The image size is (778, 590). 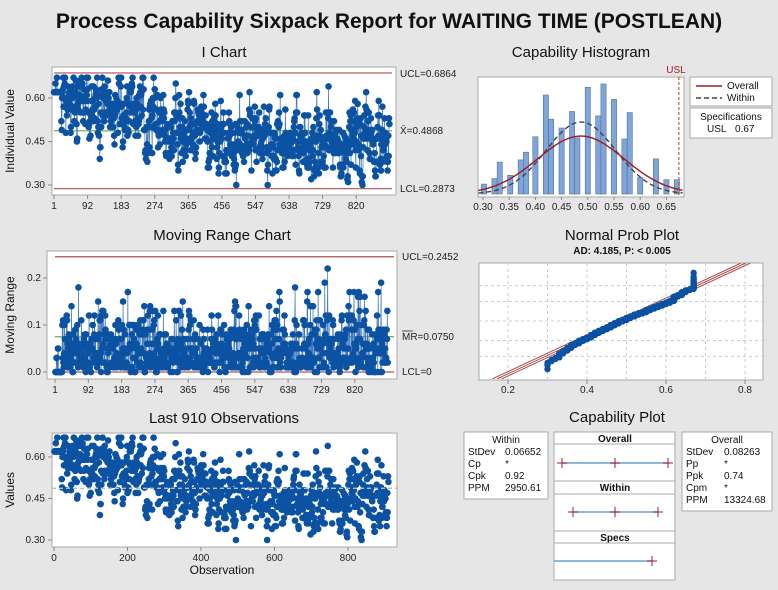 I want to click on x-tick-label: 1, so click(x=55, y=390).